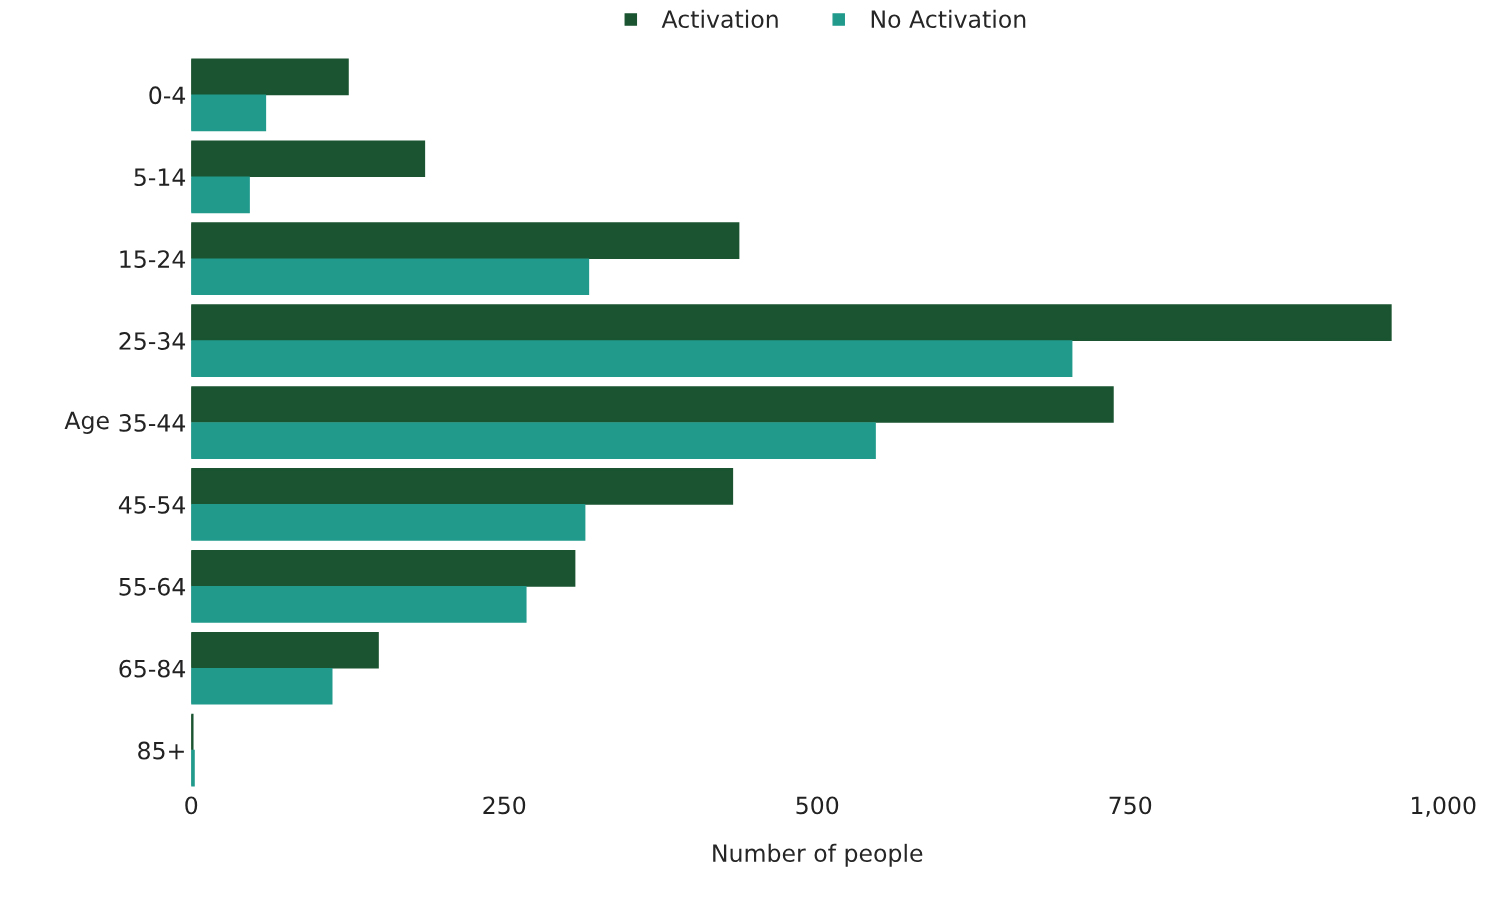 The image size is (1494, 899). Describe the element at coordinates (152, 341) in the screenshot. I see `y-tick-label: 25-34` at that location.